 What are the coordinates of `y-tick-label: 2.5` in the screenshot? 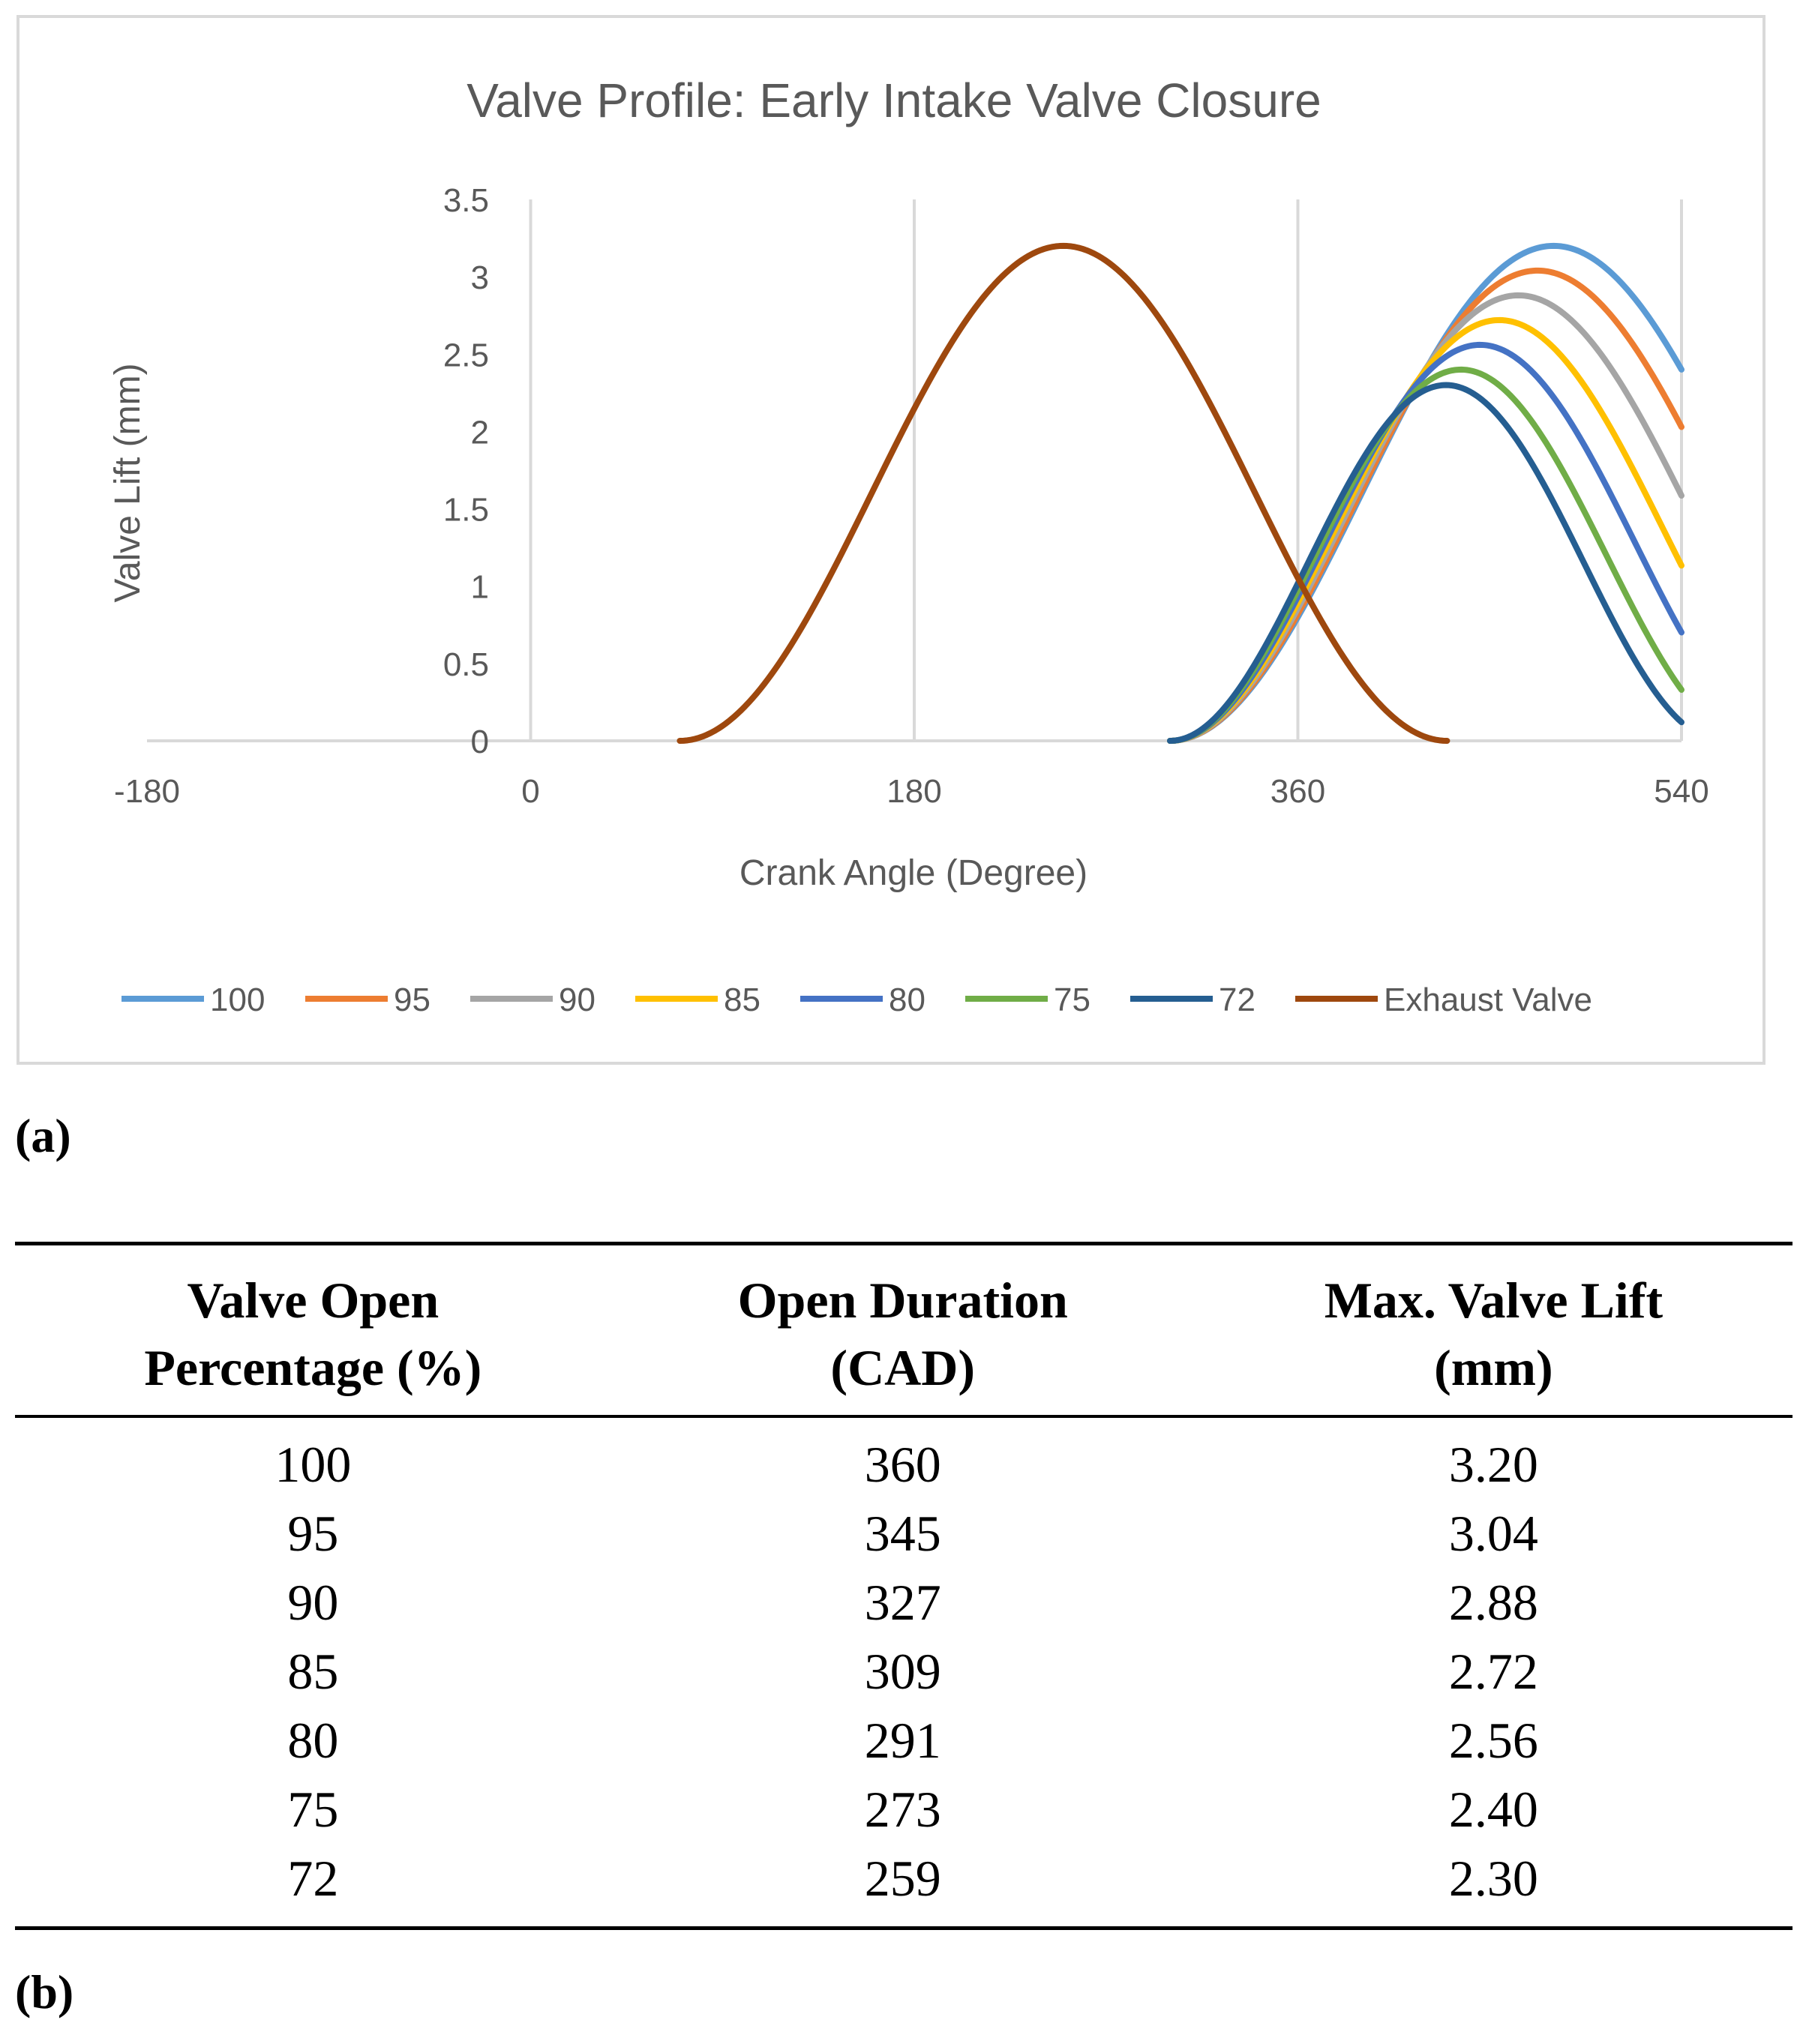 It's located at (466, 355).